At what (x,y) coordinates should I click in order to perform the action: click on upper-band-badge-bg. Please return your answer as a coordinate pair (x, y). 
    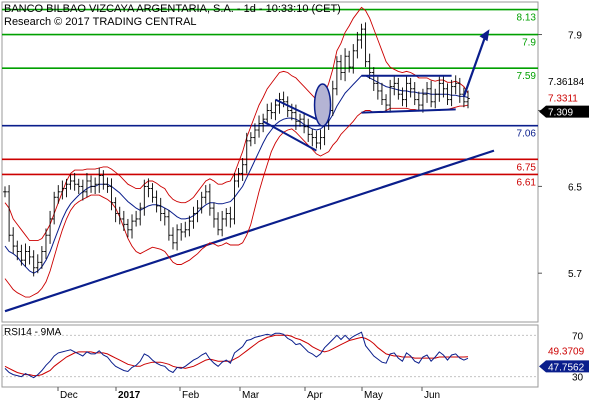
    Looking at the image, I should click on (564, 80).